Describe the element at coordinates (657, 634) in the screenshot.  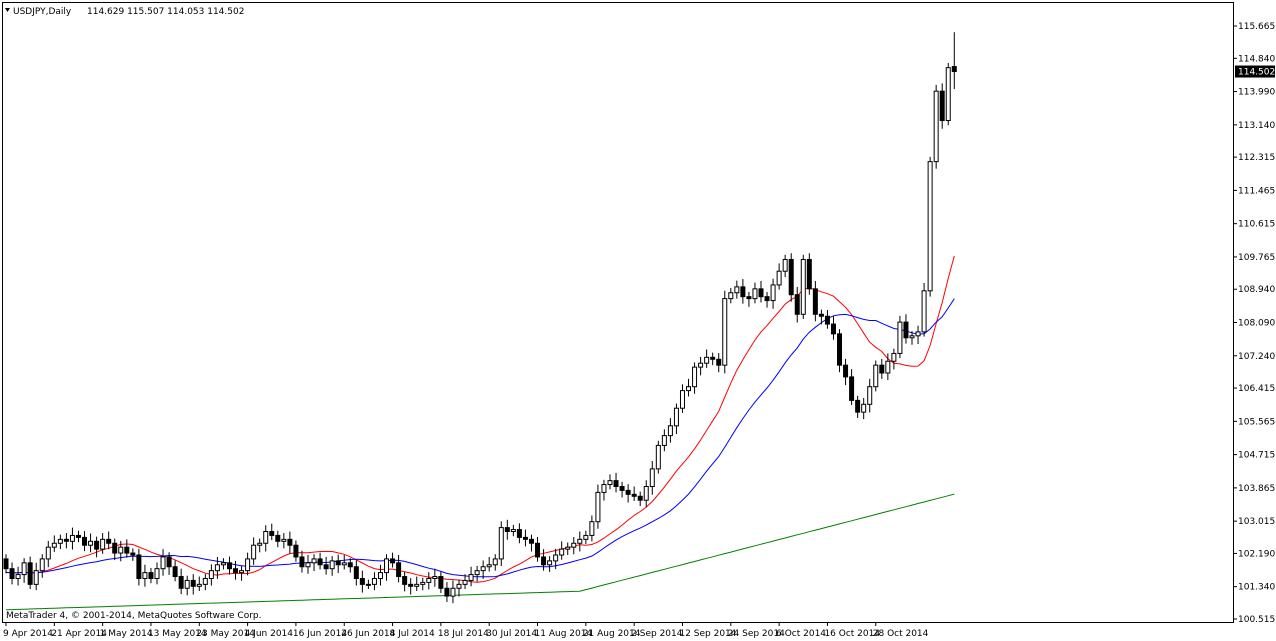
I see `x-tick-label: 2 Sep 2014` at that location.